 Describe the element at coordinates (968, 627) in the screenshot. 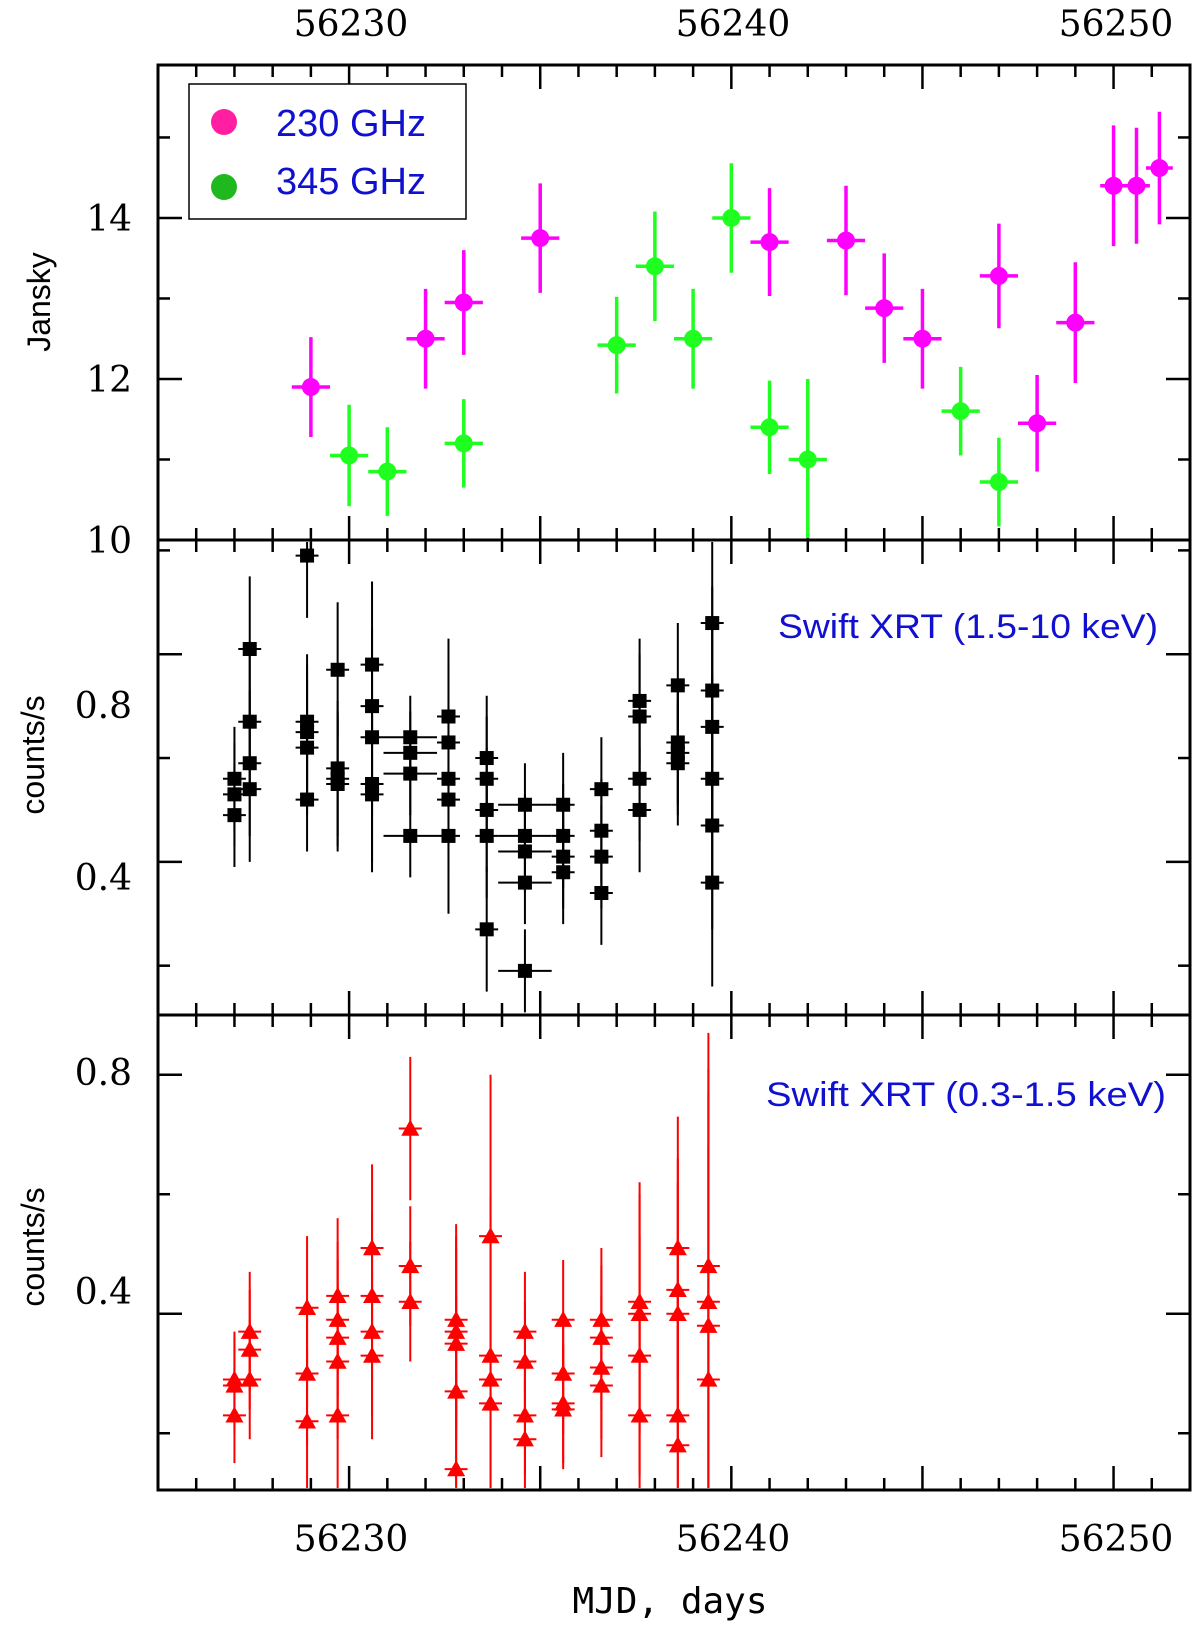

I see `xrt-hard-annotation: Swift XRT (1.5-10 keV)` at that location.